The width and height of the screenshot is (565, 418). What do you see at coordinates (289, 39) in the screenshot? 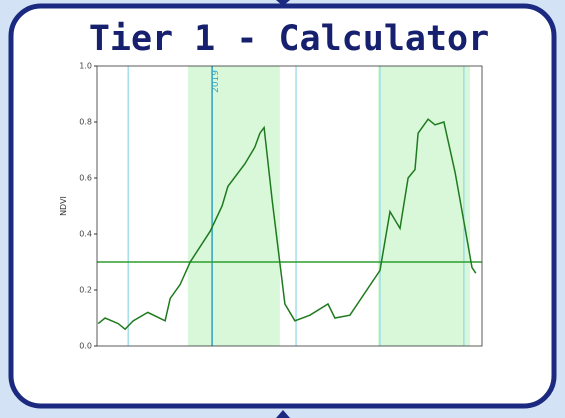
I see `title: Tier 1 - Calculator` at bounding box center [289, 39].